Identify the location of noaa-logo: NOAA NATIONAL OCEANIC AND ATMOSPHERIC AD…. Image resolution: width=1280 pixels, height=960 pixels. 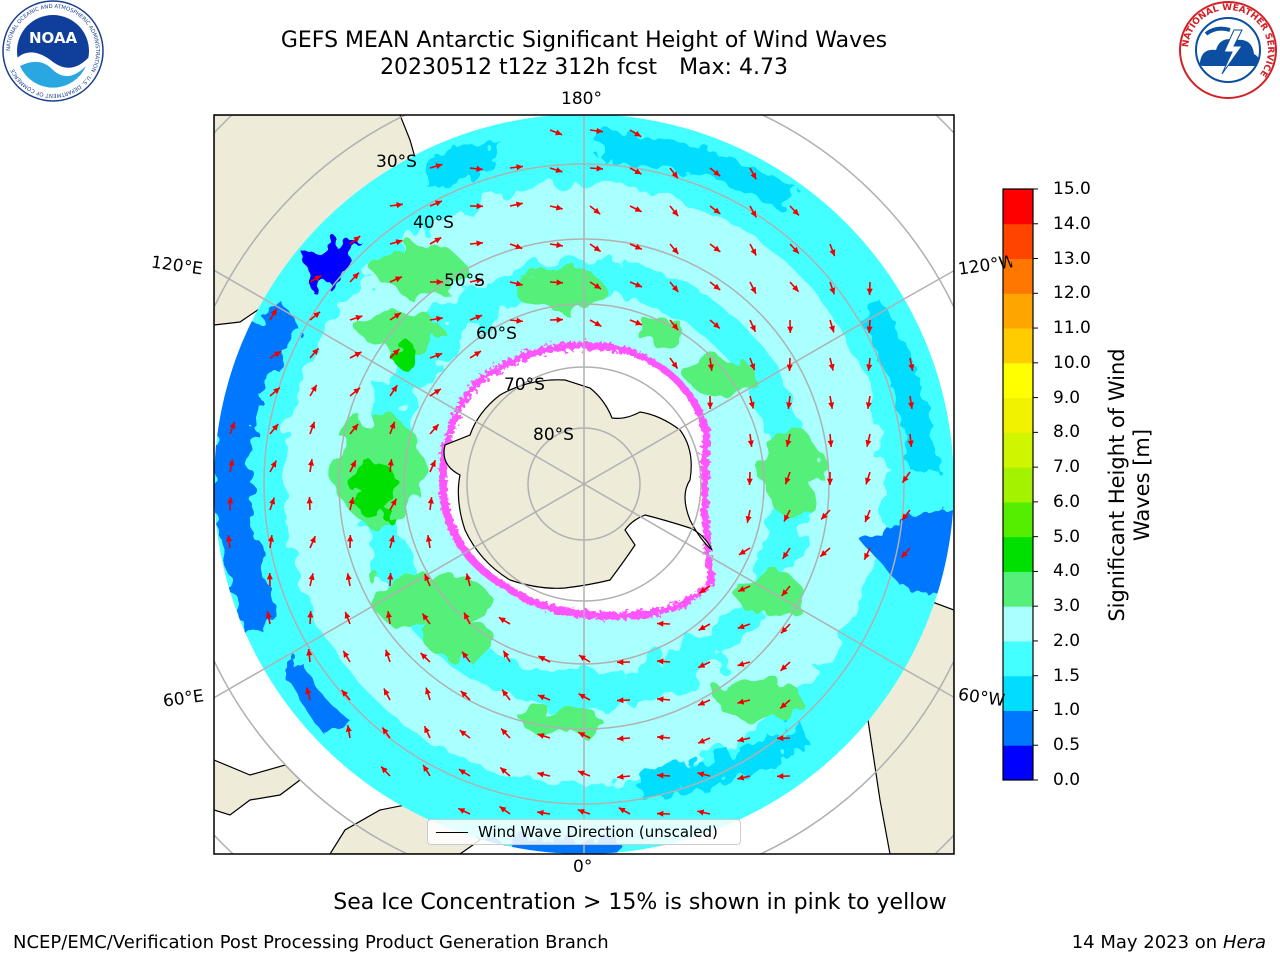
(53, 51).